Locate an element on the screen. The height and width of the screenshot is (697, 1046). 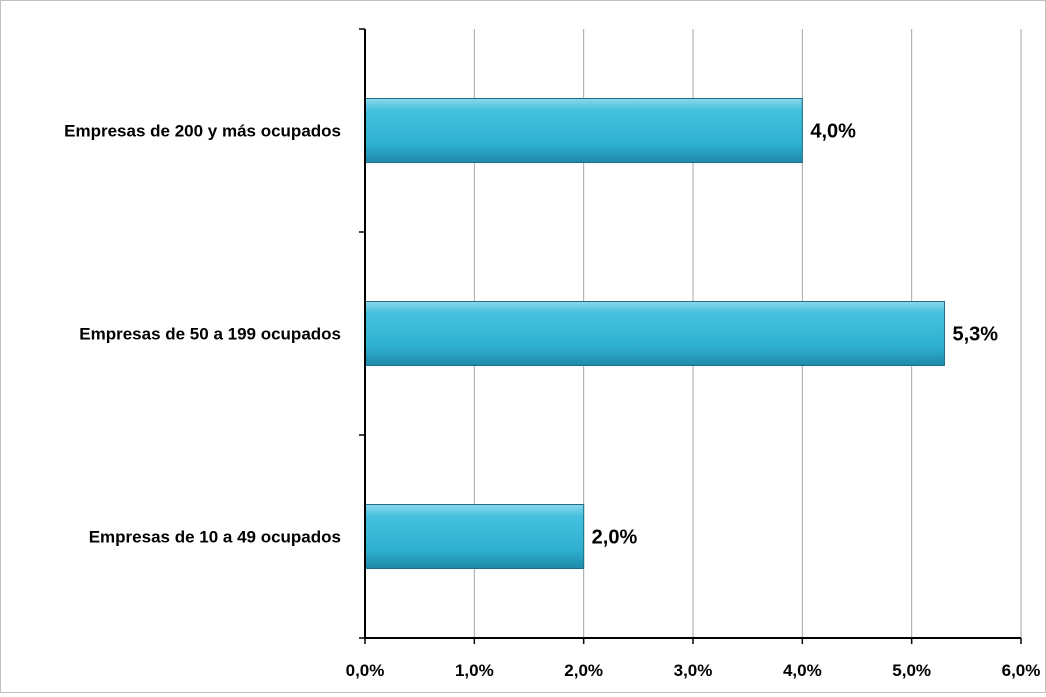
category-label: Empresas de 50 a 199 ocupados is located at coordinates (210, 334).